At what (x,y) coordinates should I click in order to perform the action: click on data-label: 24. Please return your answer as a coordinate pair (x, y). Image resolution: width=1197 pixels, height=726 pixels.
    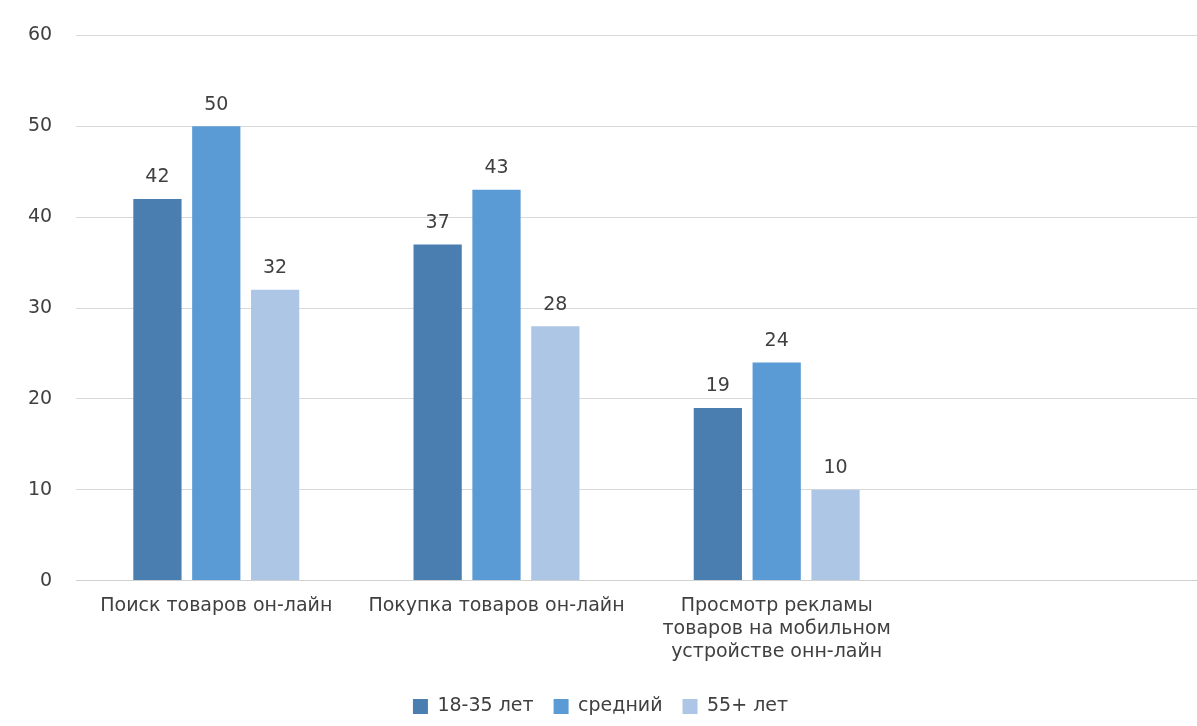
    Looking at the image, I should click on (776, 338).